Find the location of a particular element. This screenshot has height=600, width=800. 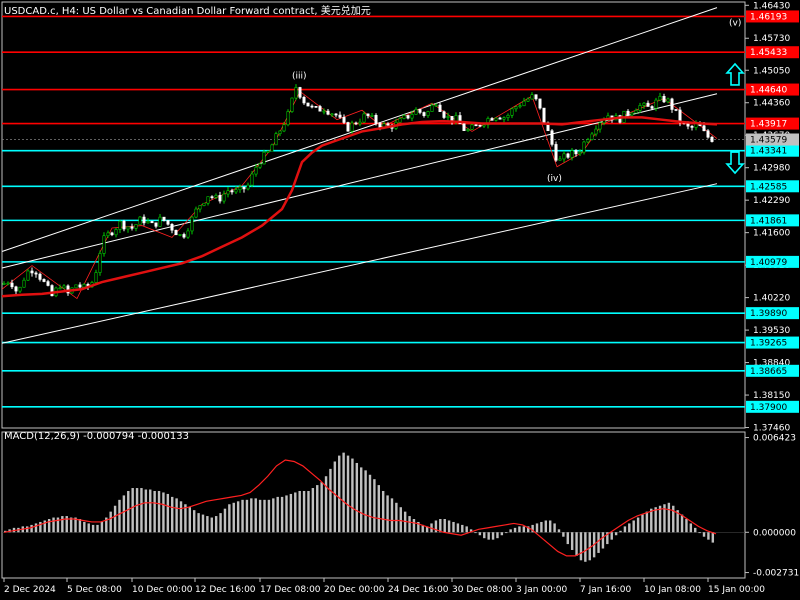

price-tick-label: 1.38840 is located at coordinates (771, 364).